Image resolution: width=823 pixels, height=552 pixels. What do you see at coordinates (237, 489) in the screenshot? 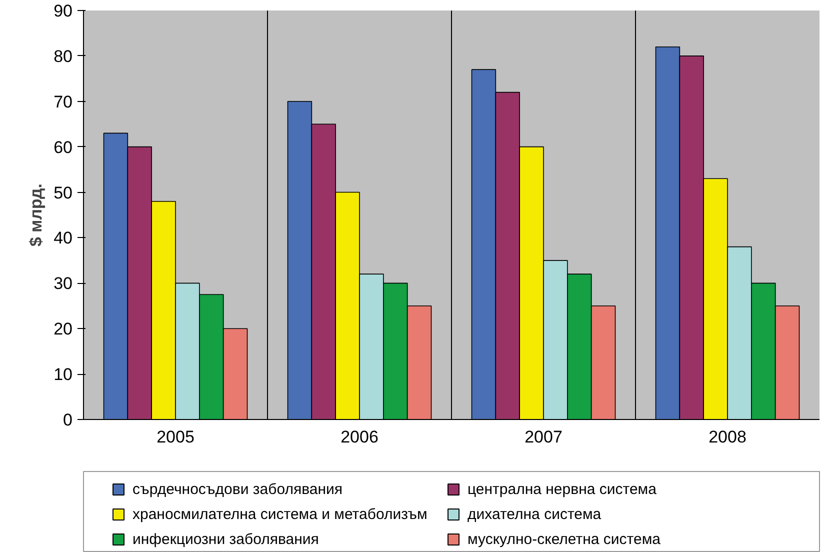
I see `legend-label: сърдечносъдови заболявания` at bounding box center [237, 489].